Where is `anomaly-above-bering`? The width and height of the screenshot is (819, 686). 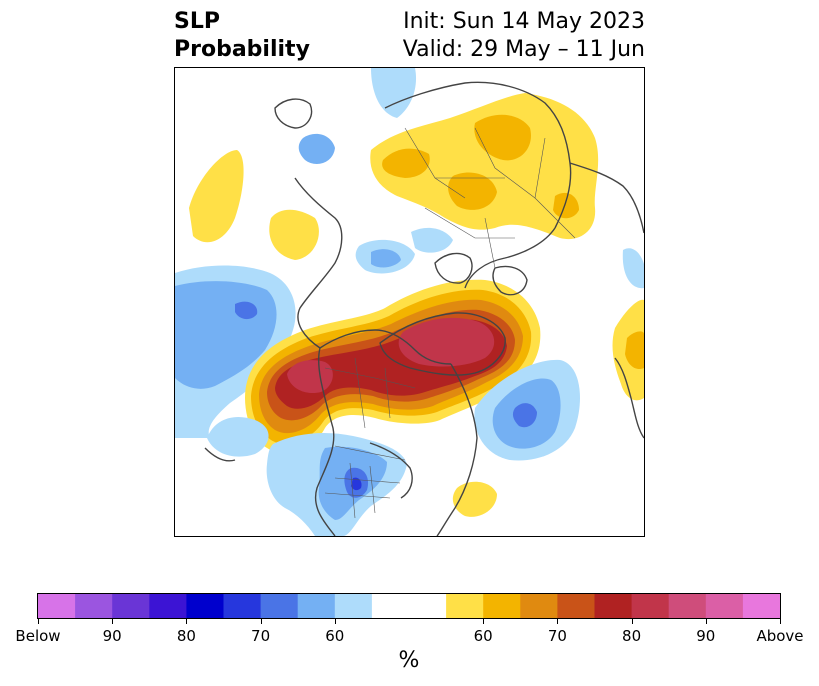
anomaly-above-bering is located at coordinates (294, 234).